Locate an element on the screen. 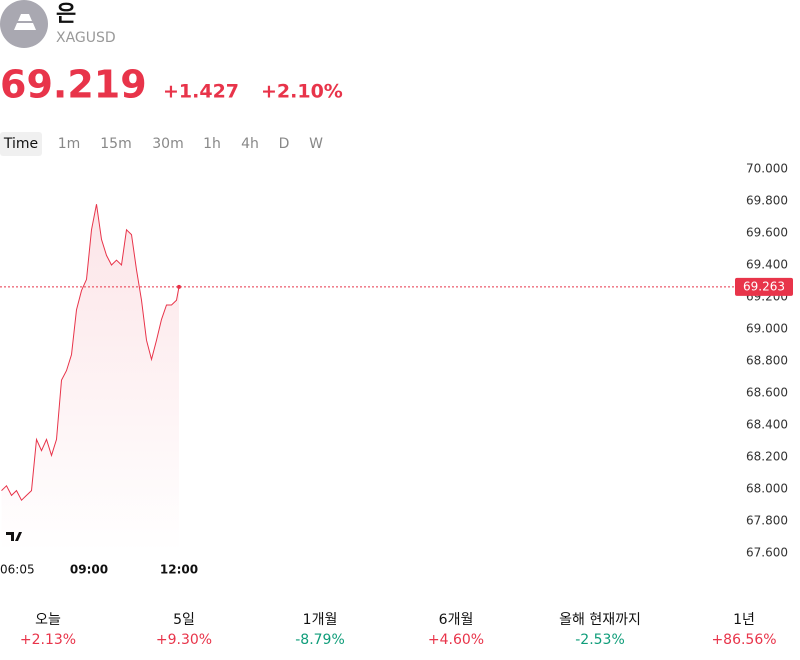  timeframe-button: Time is located at coordinates (20, 144).